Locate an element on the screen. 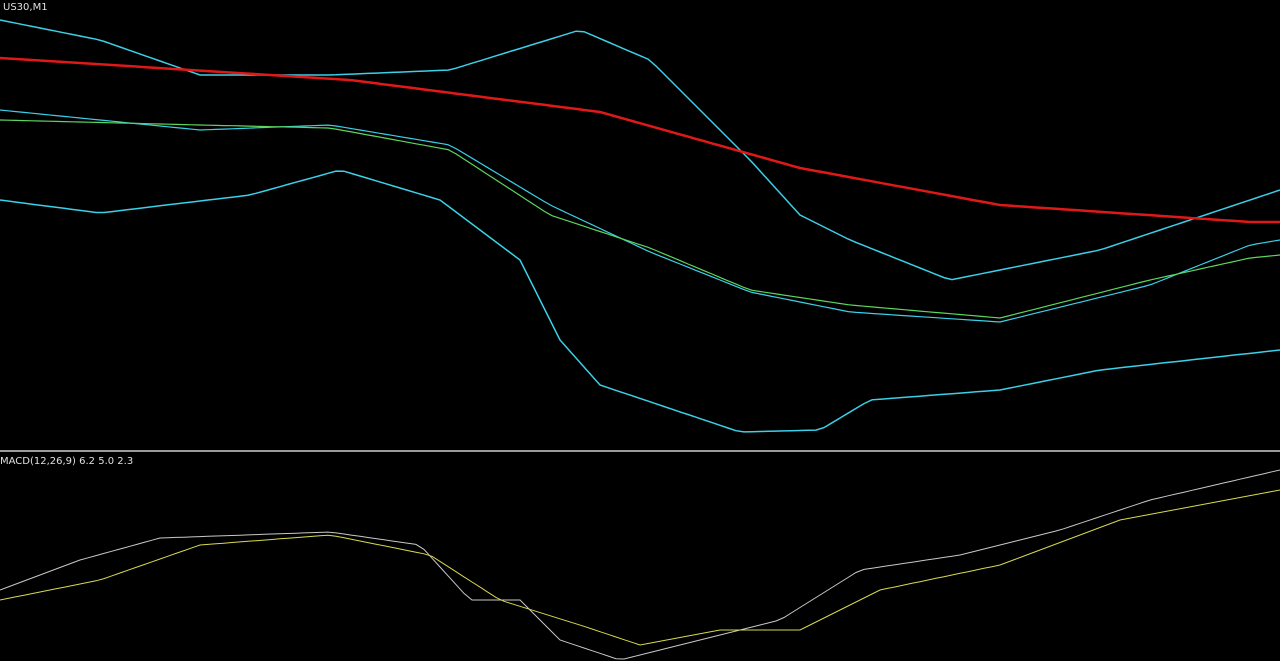 The height and width of the screenshot is (661, 1280). indicator-label: MACD(12,26,9) 6.2 5.0 2.3 is located at coordinates (66, 461).